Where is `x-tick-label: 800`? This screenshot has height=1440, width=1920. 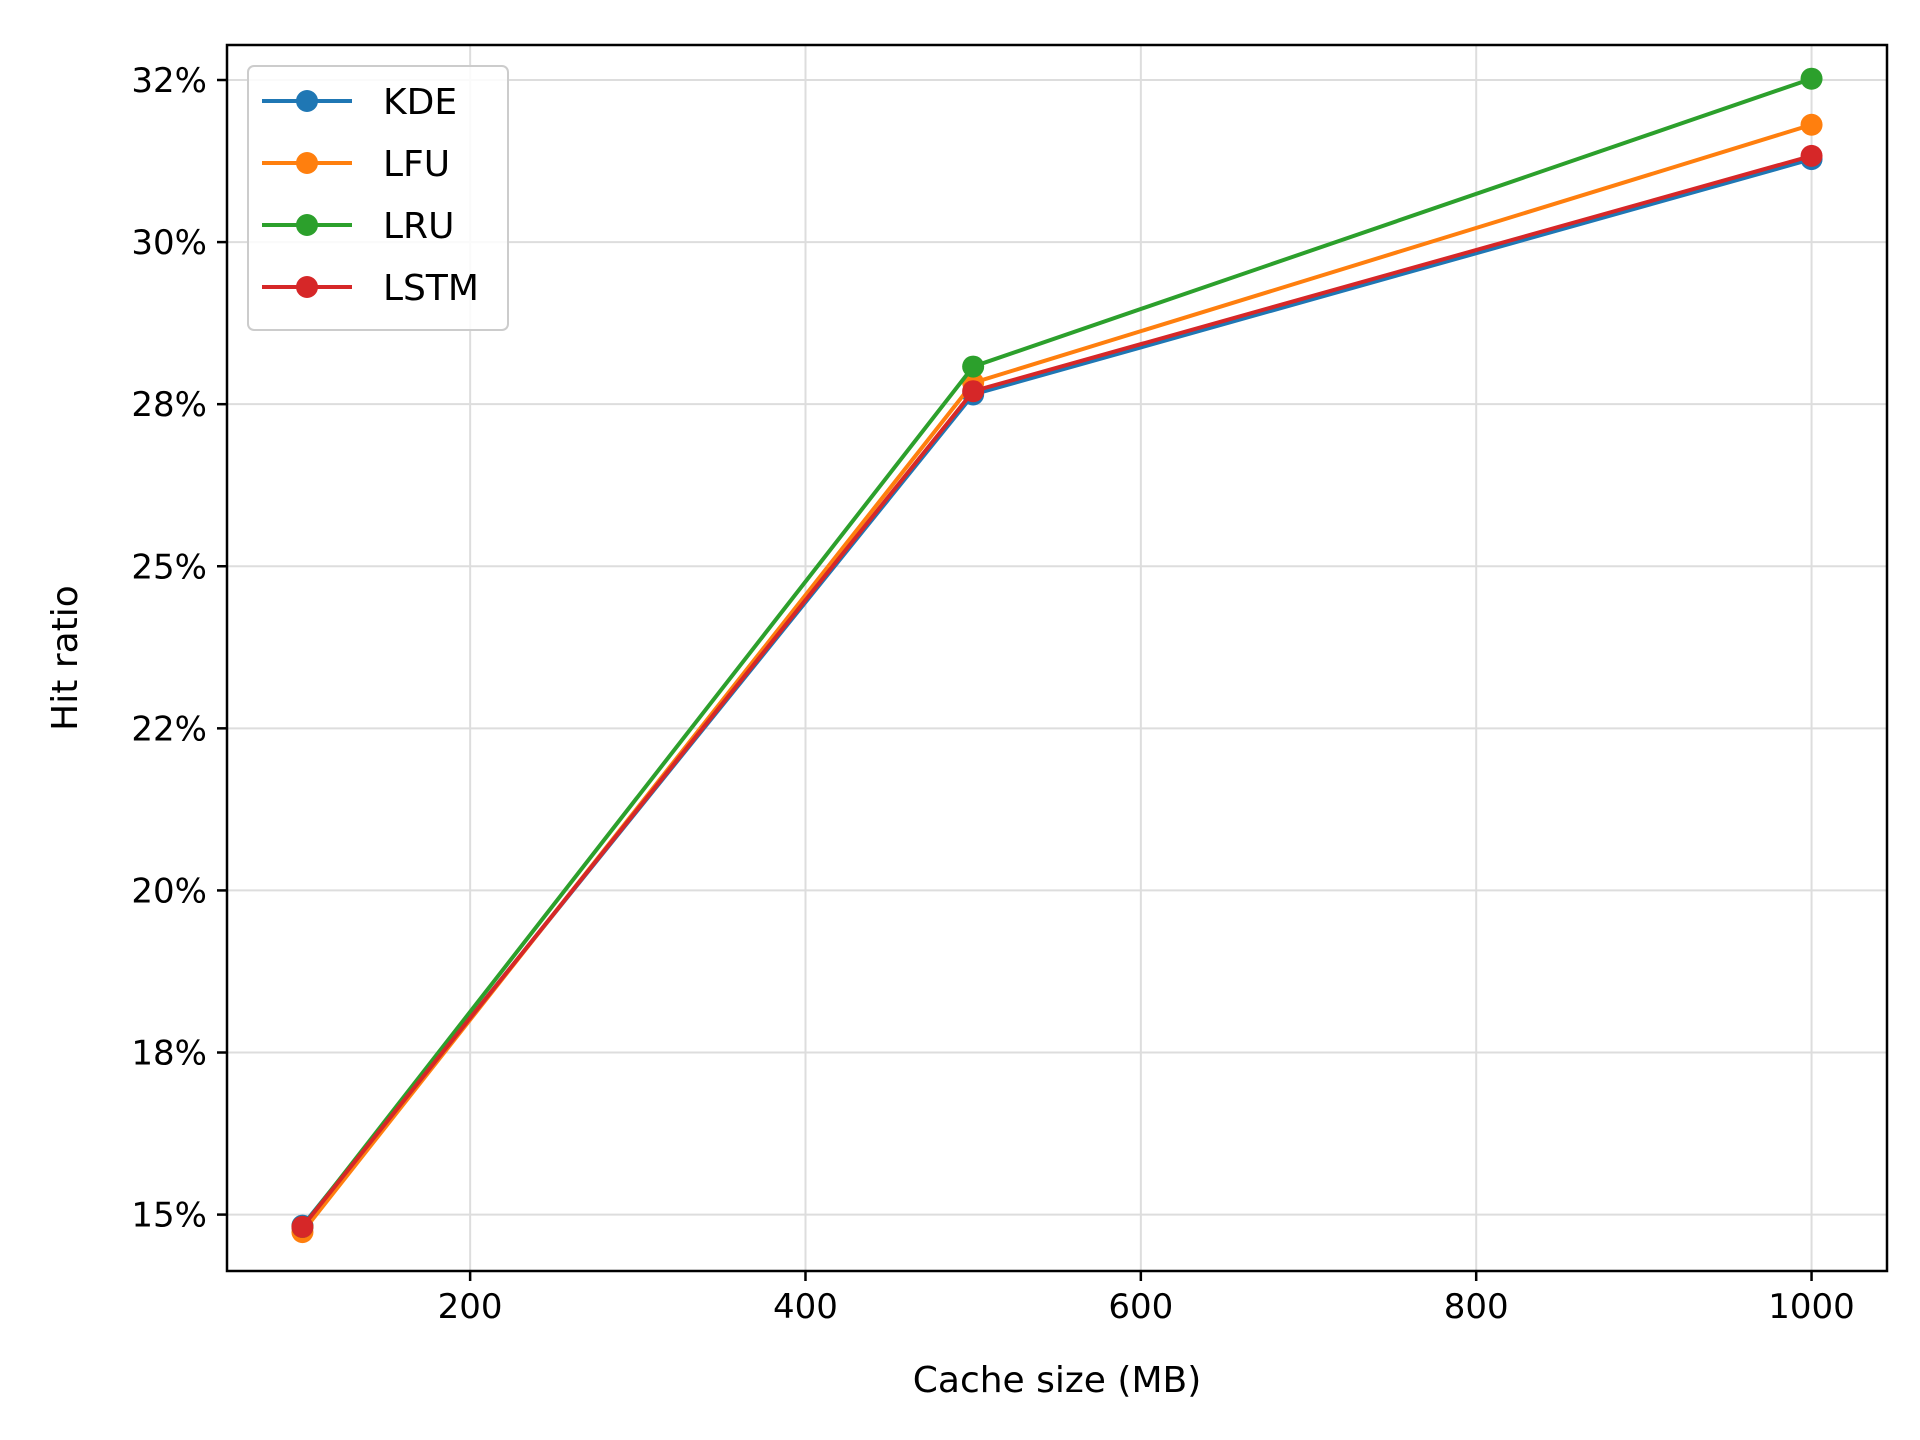
x-tick-label: 800 is located at coordinates (1476, 1307).